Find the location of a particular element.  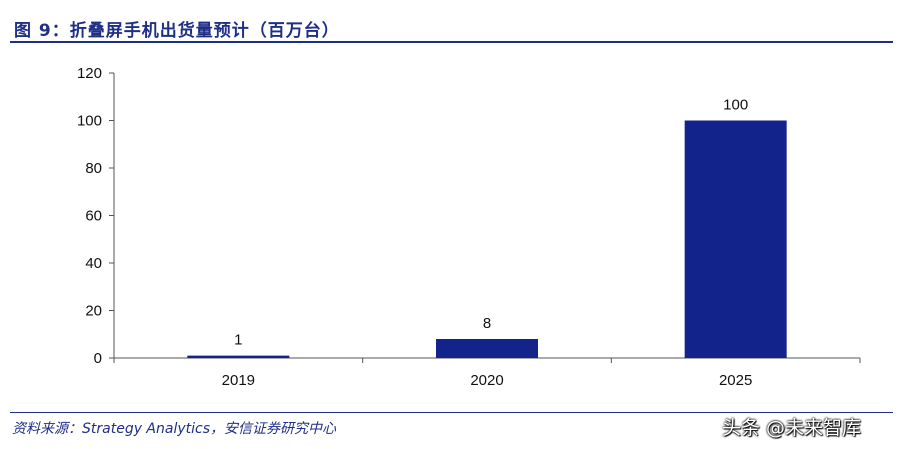

bar-2025 is located at coordinates (735, 239).